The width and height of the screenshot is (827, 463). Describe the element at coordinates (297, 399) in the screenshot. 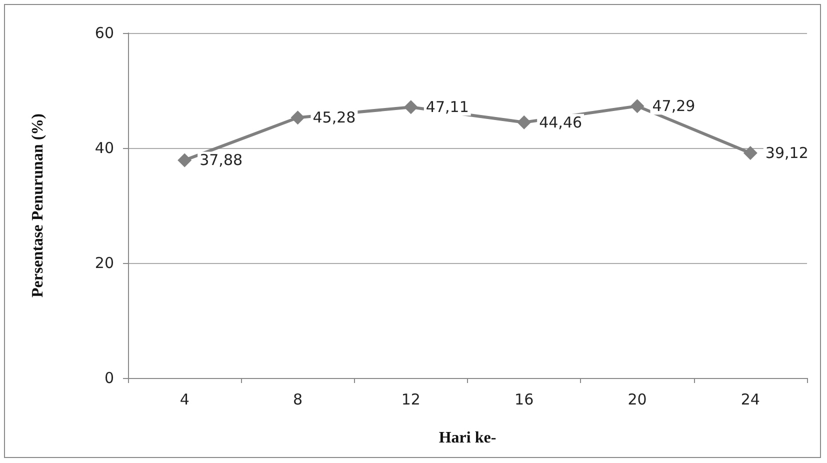

I see `x-tick-label: 8` at that location.